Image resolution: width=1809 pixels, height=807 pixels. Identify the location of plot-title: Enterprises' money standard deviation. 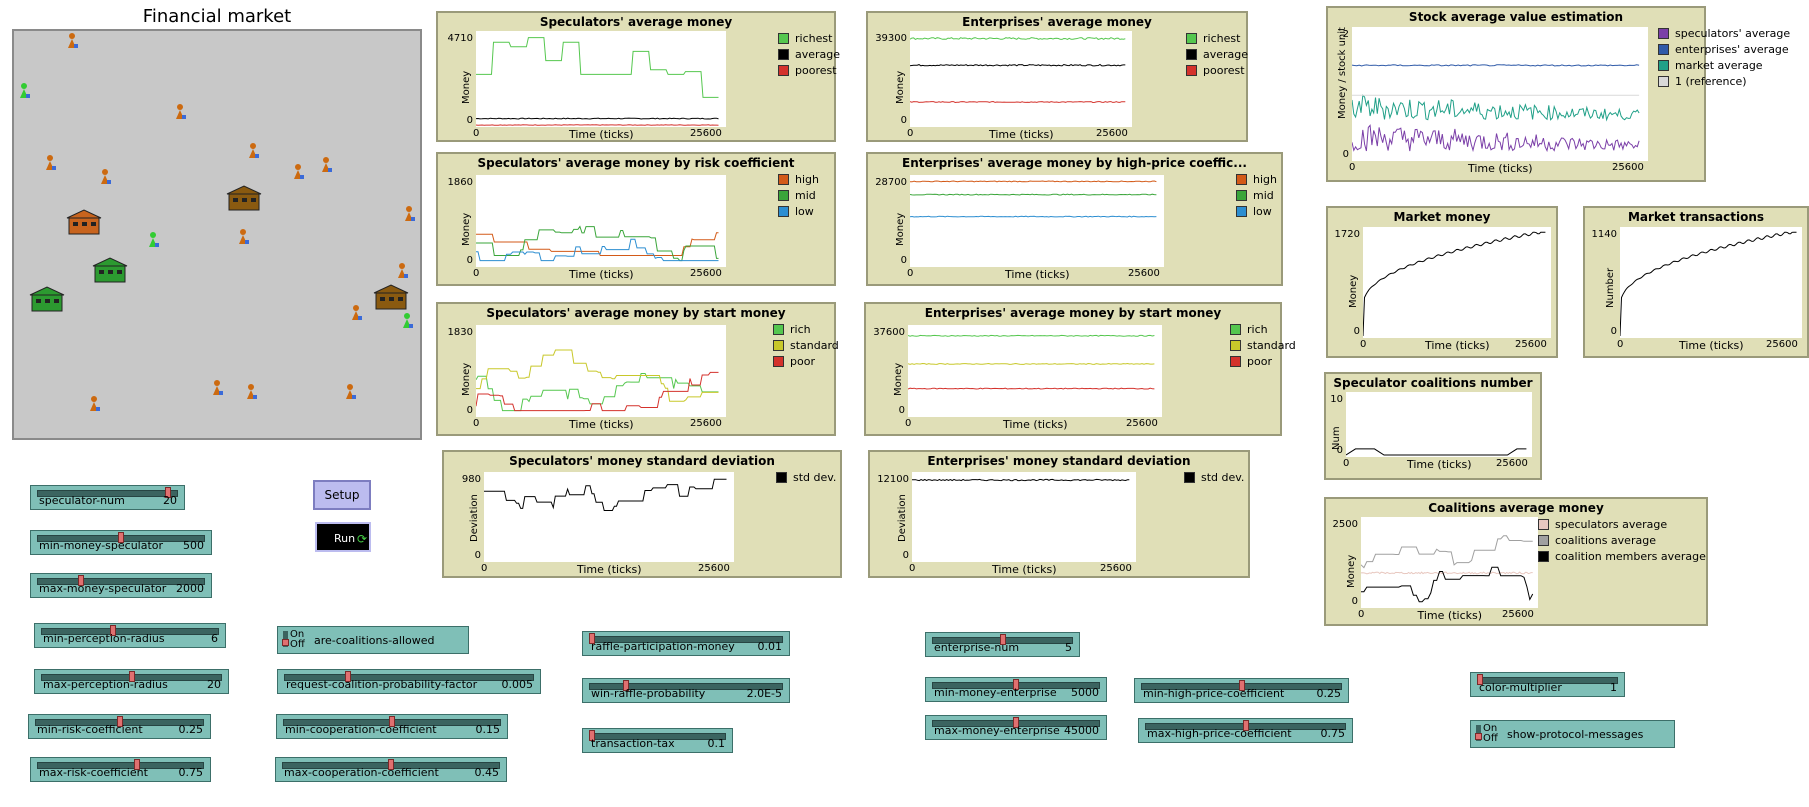
(1059, 461).